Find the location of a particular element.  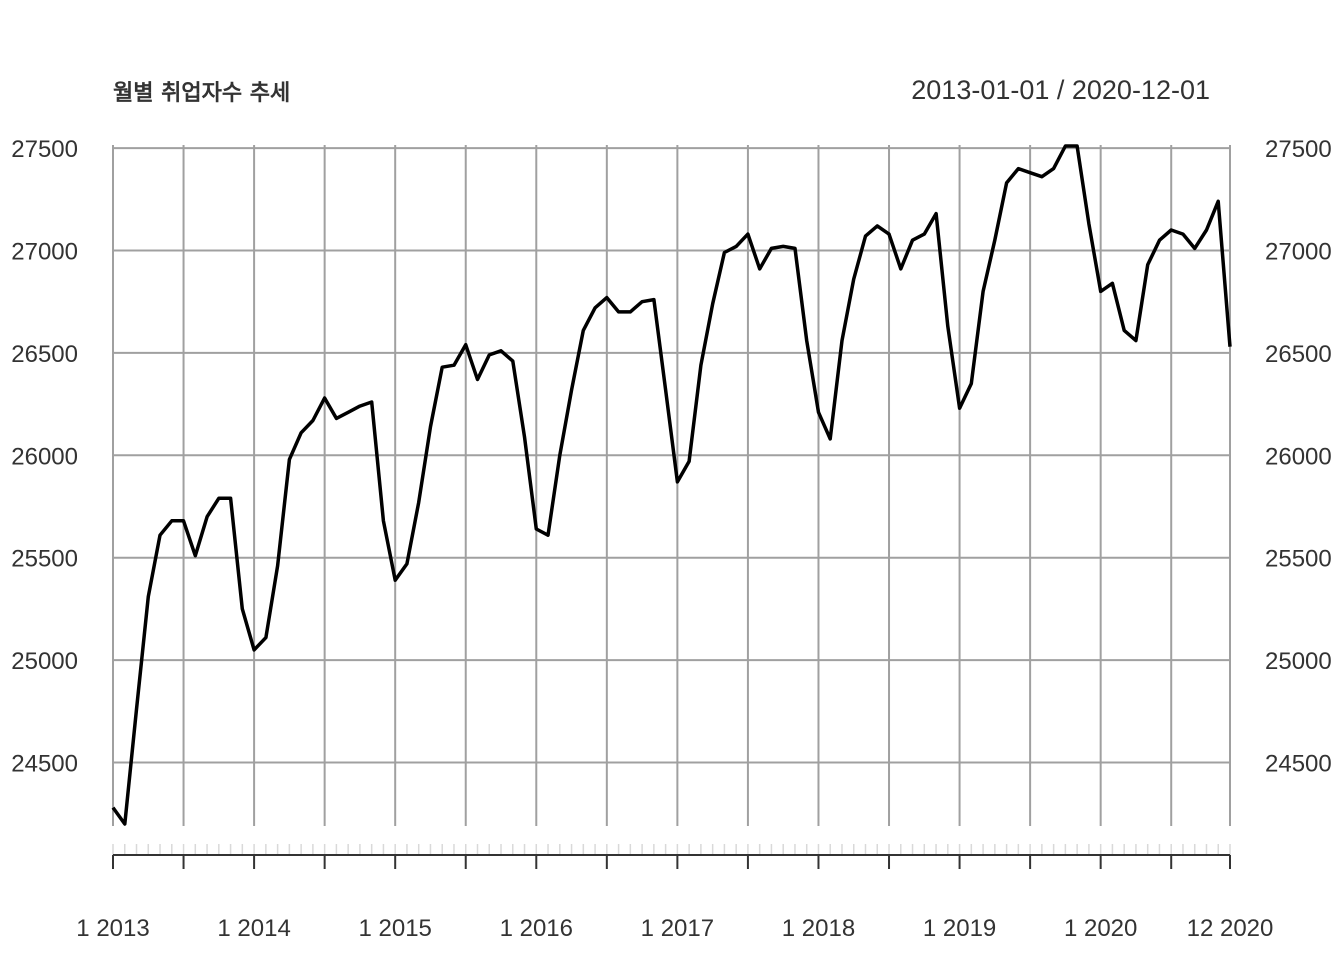

y-tick-label-left: 25500 is located at coordinates (44, 559).